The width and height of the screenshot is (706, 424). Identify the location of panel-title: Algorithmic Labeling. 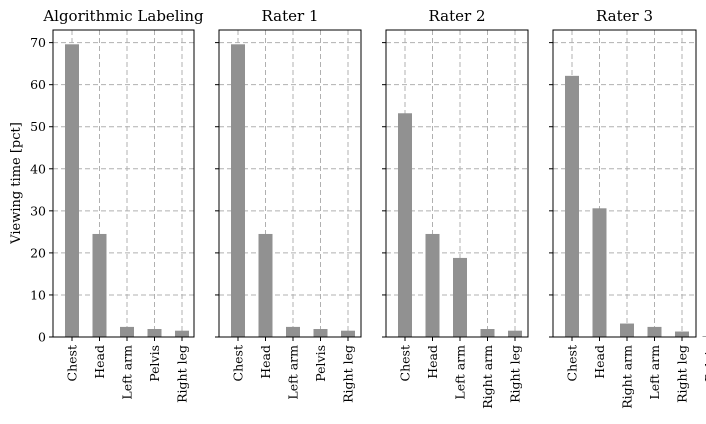
(123, 16).